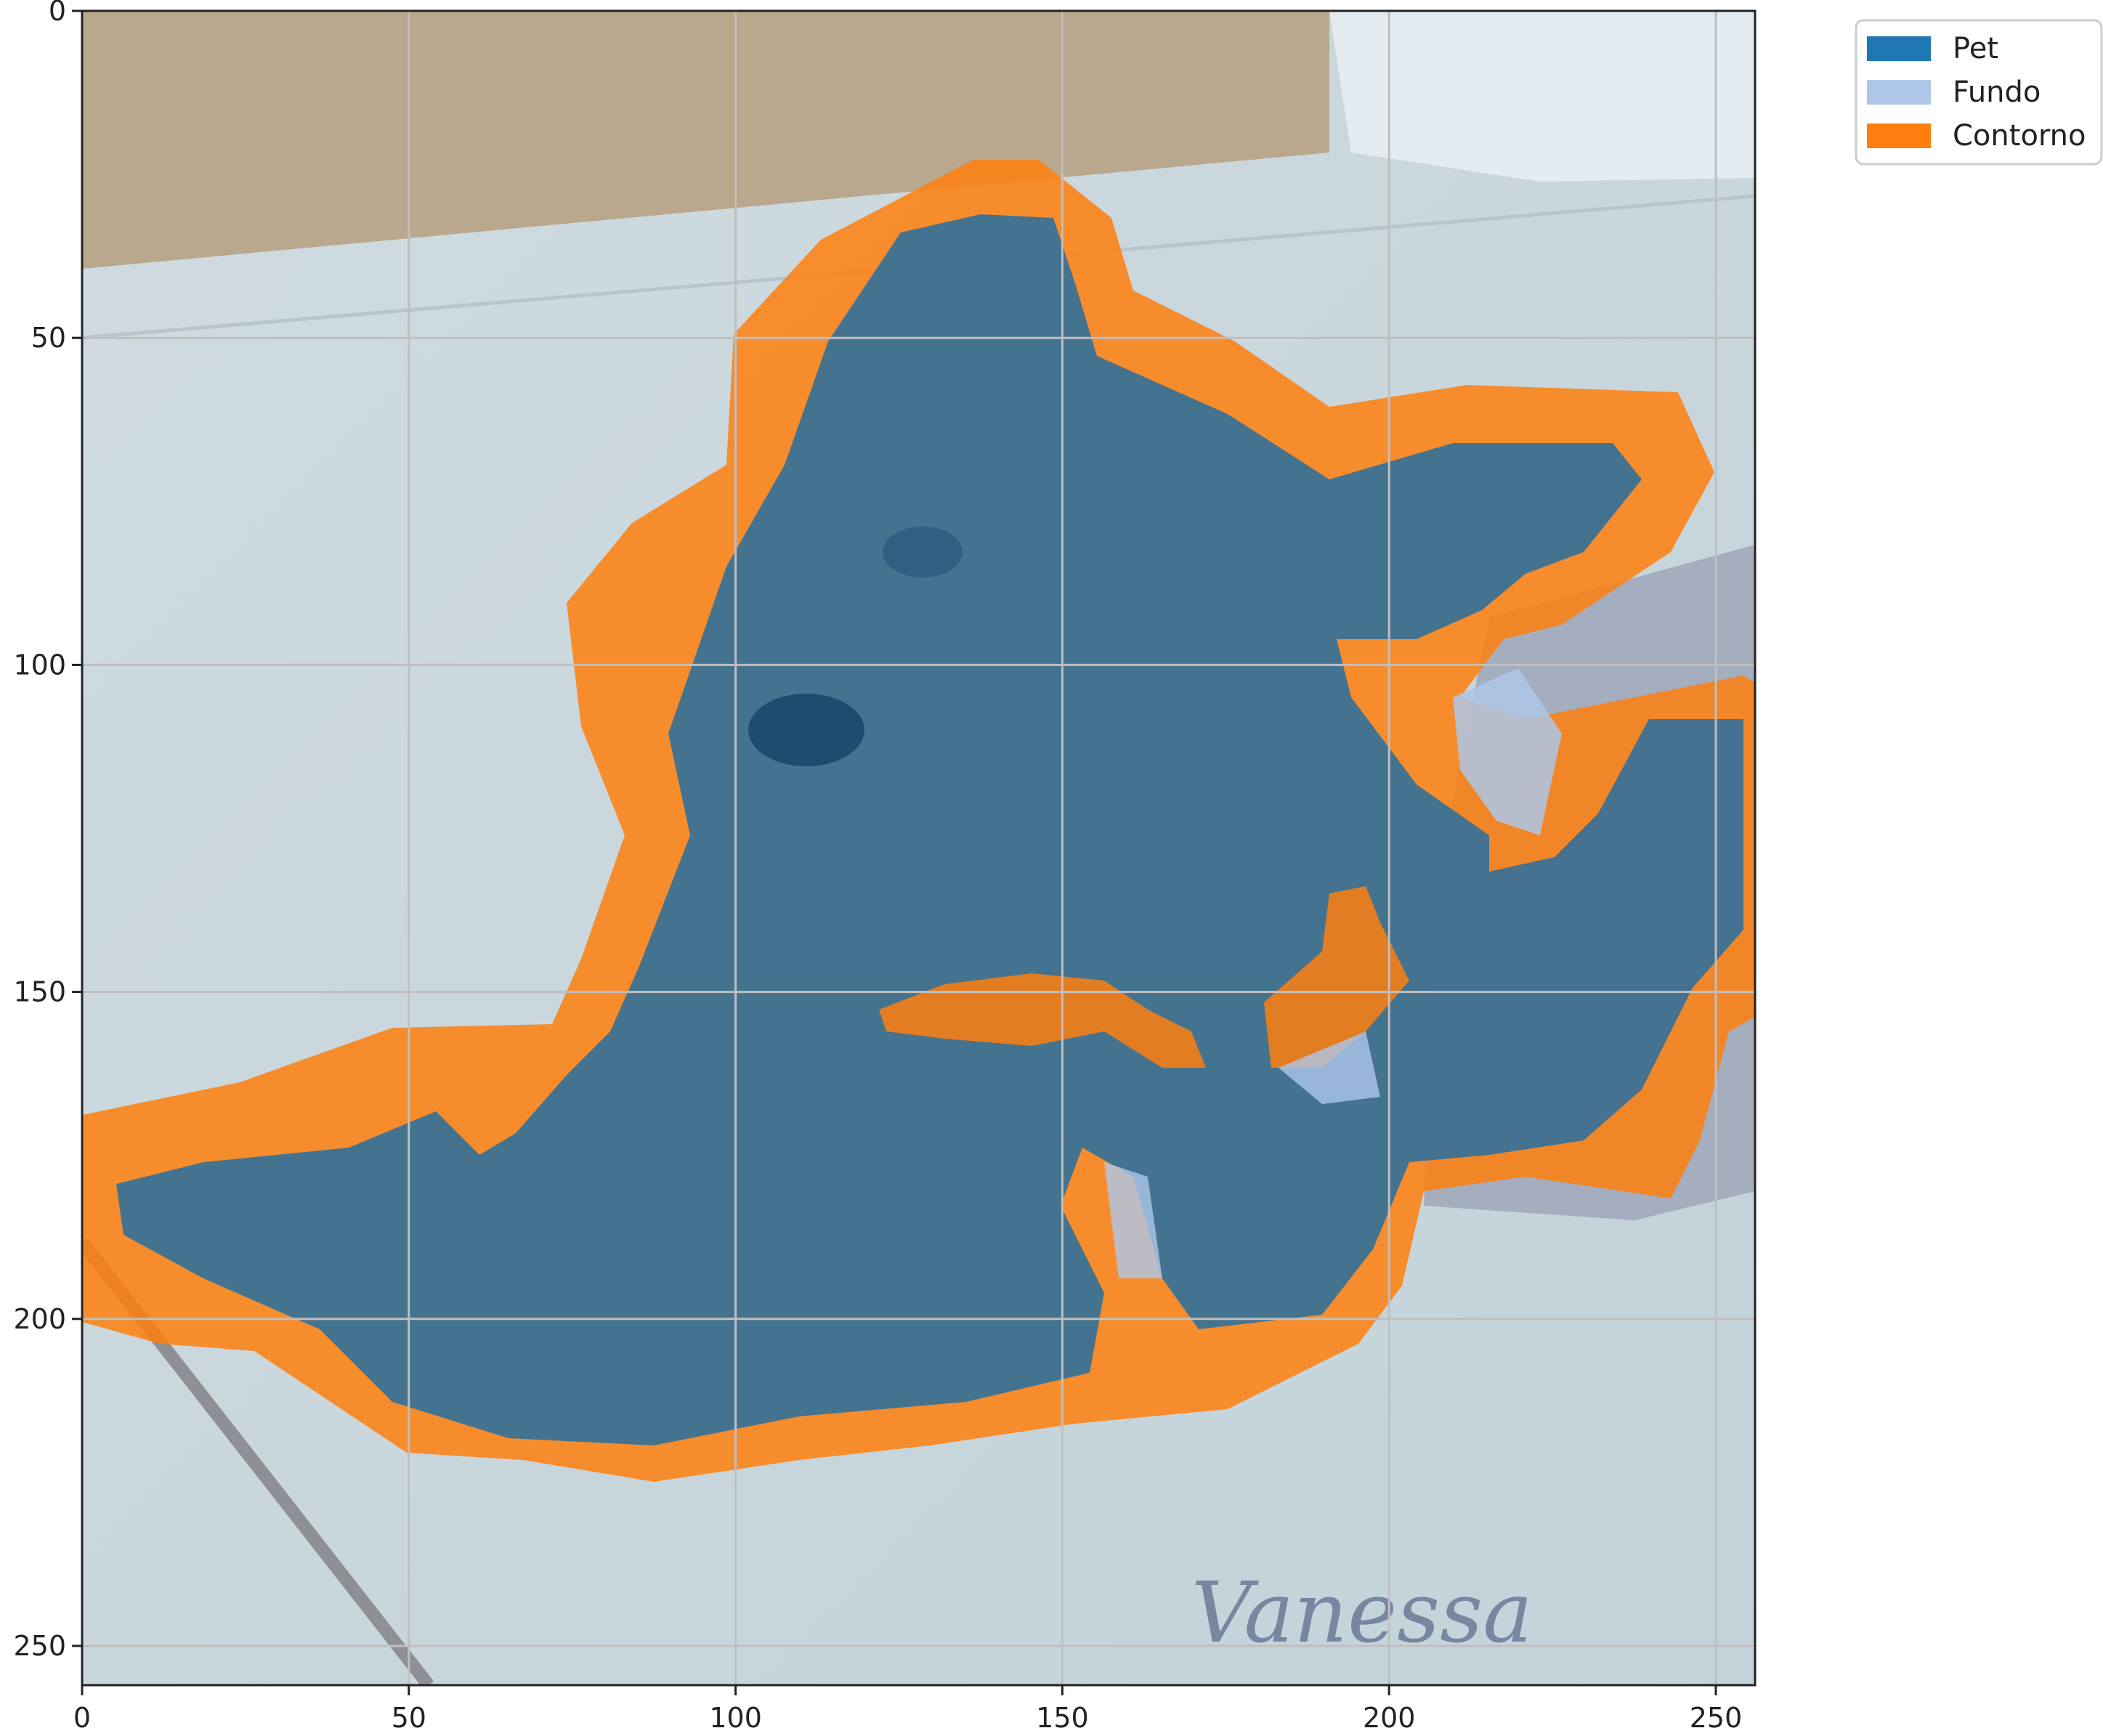  I want to click on y-tick-label: 150, so click(39, 992).